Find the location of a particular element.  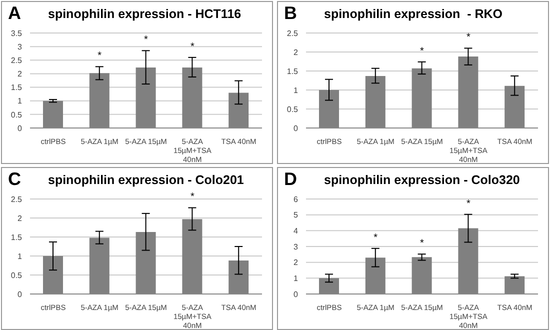

chart-title: spinophilin expression - RKO is located at coordinates (413, 14).